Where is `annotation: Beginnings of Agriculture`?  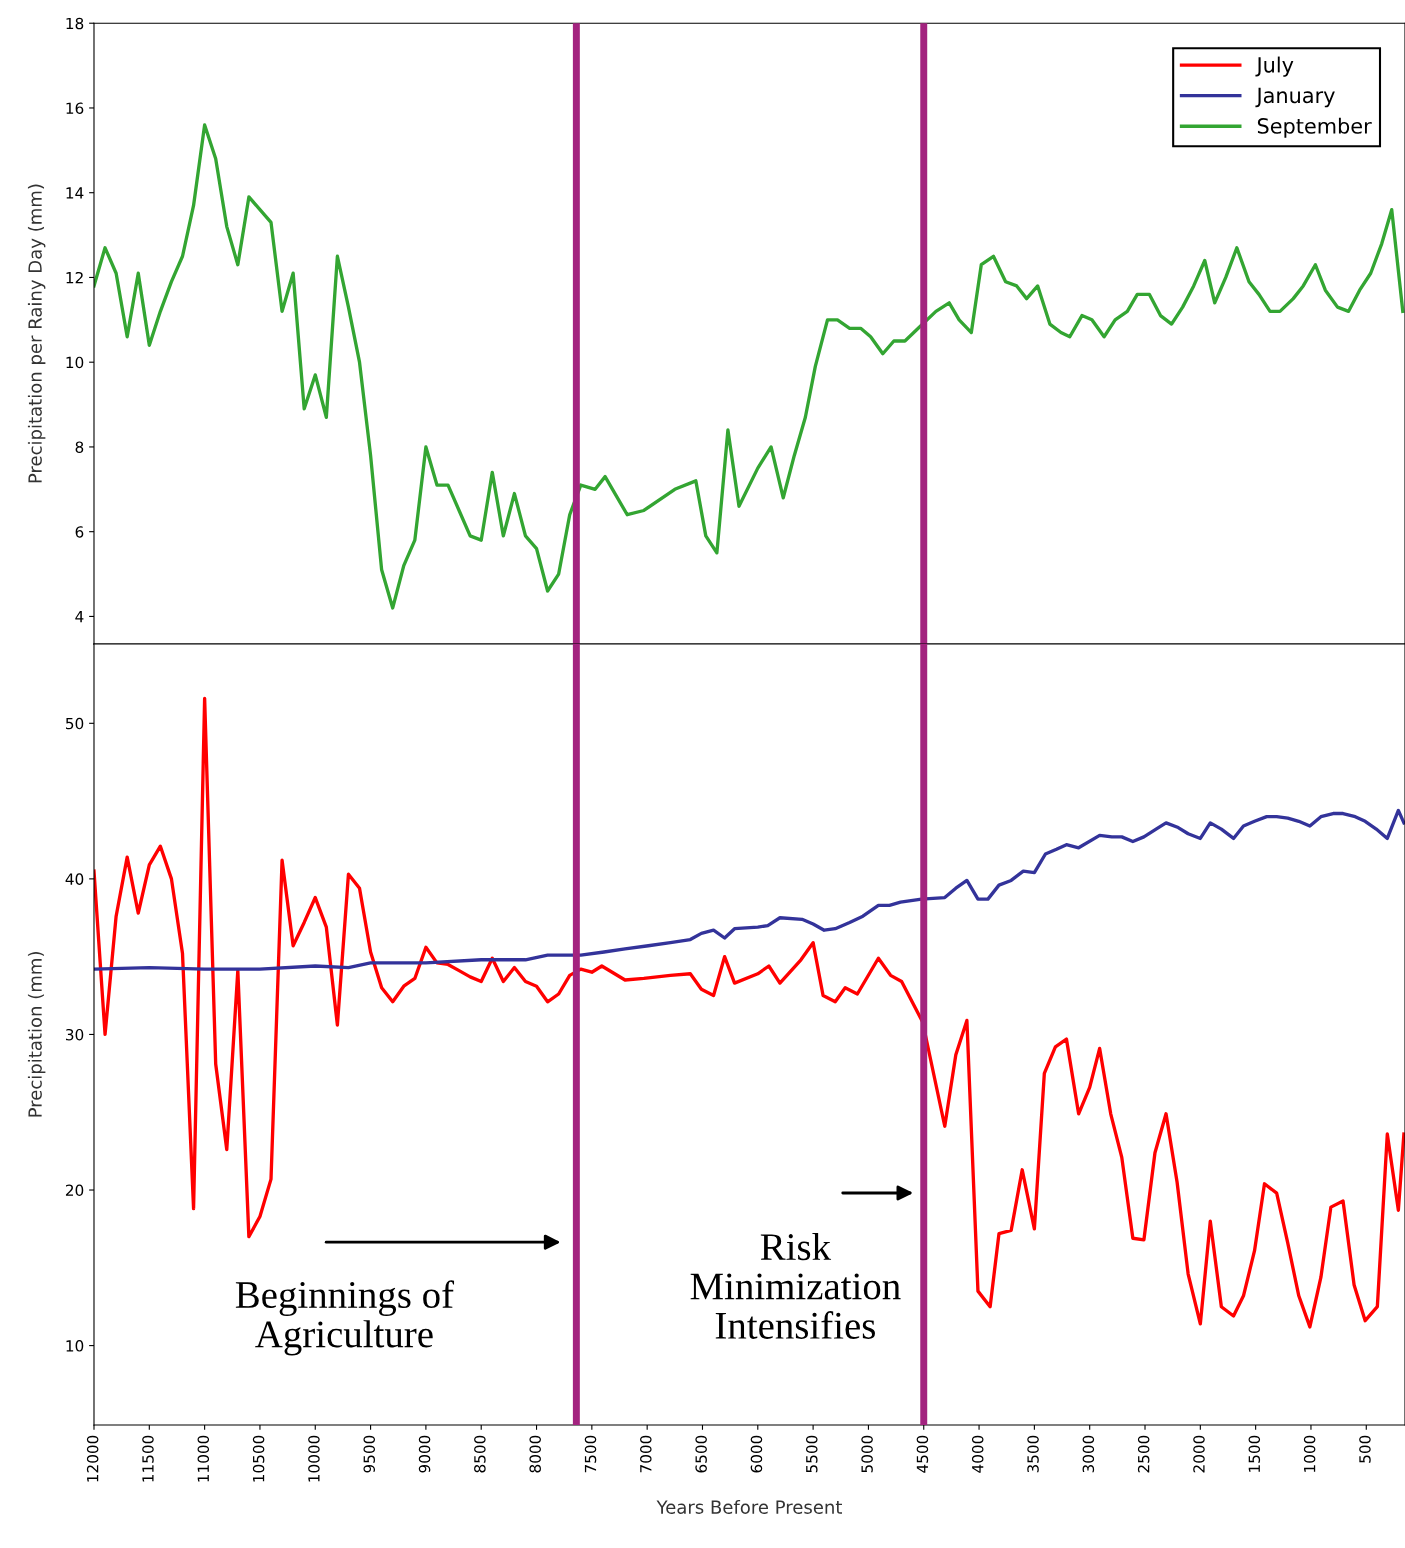
annotation: Beginnings of Agriculture is located at coordinates (345, 1318).